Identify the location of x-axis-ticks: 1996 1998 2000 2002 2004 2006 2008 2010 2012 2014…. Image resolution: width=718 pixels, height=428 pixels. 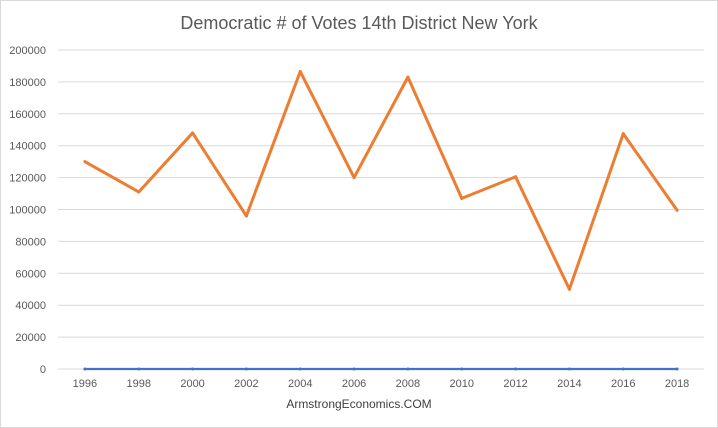
(381, 384).